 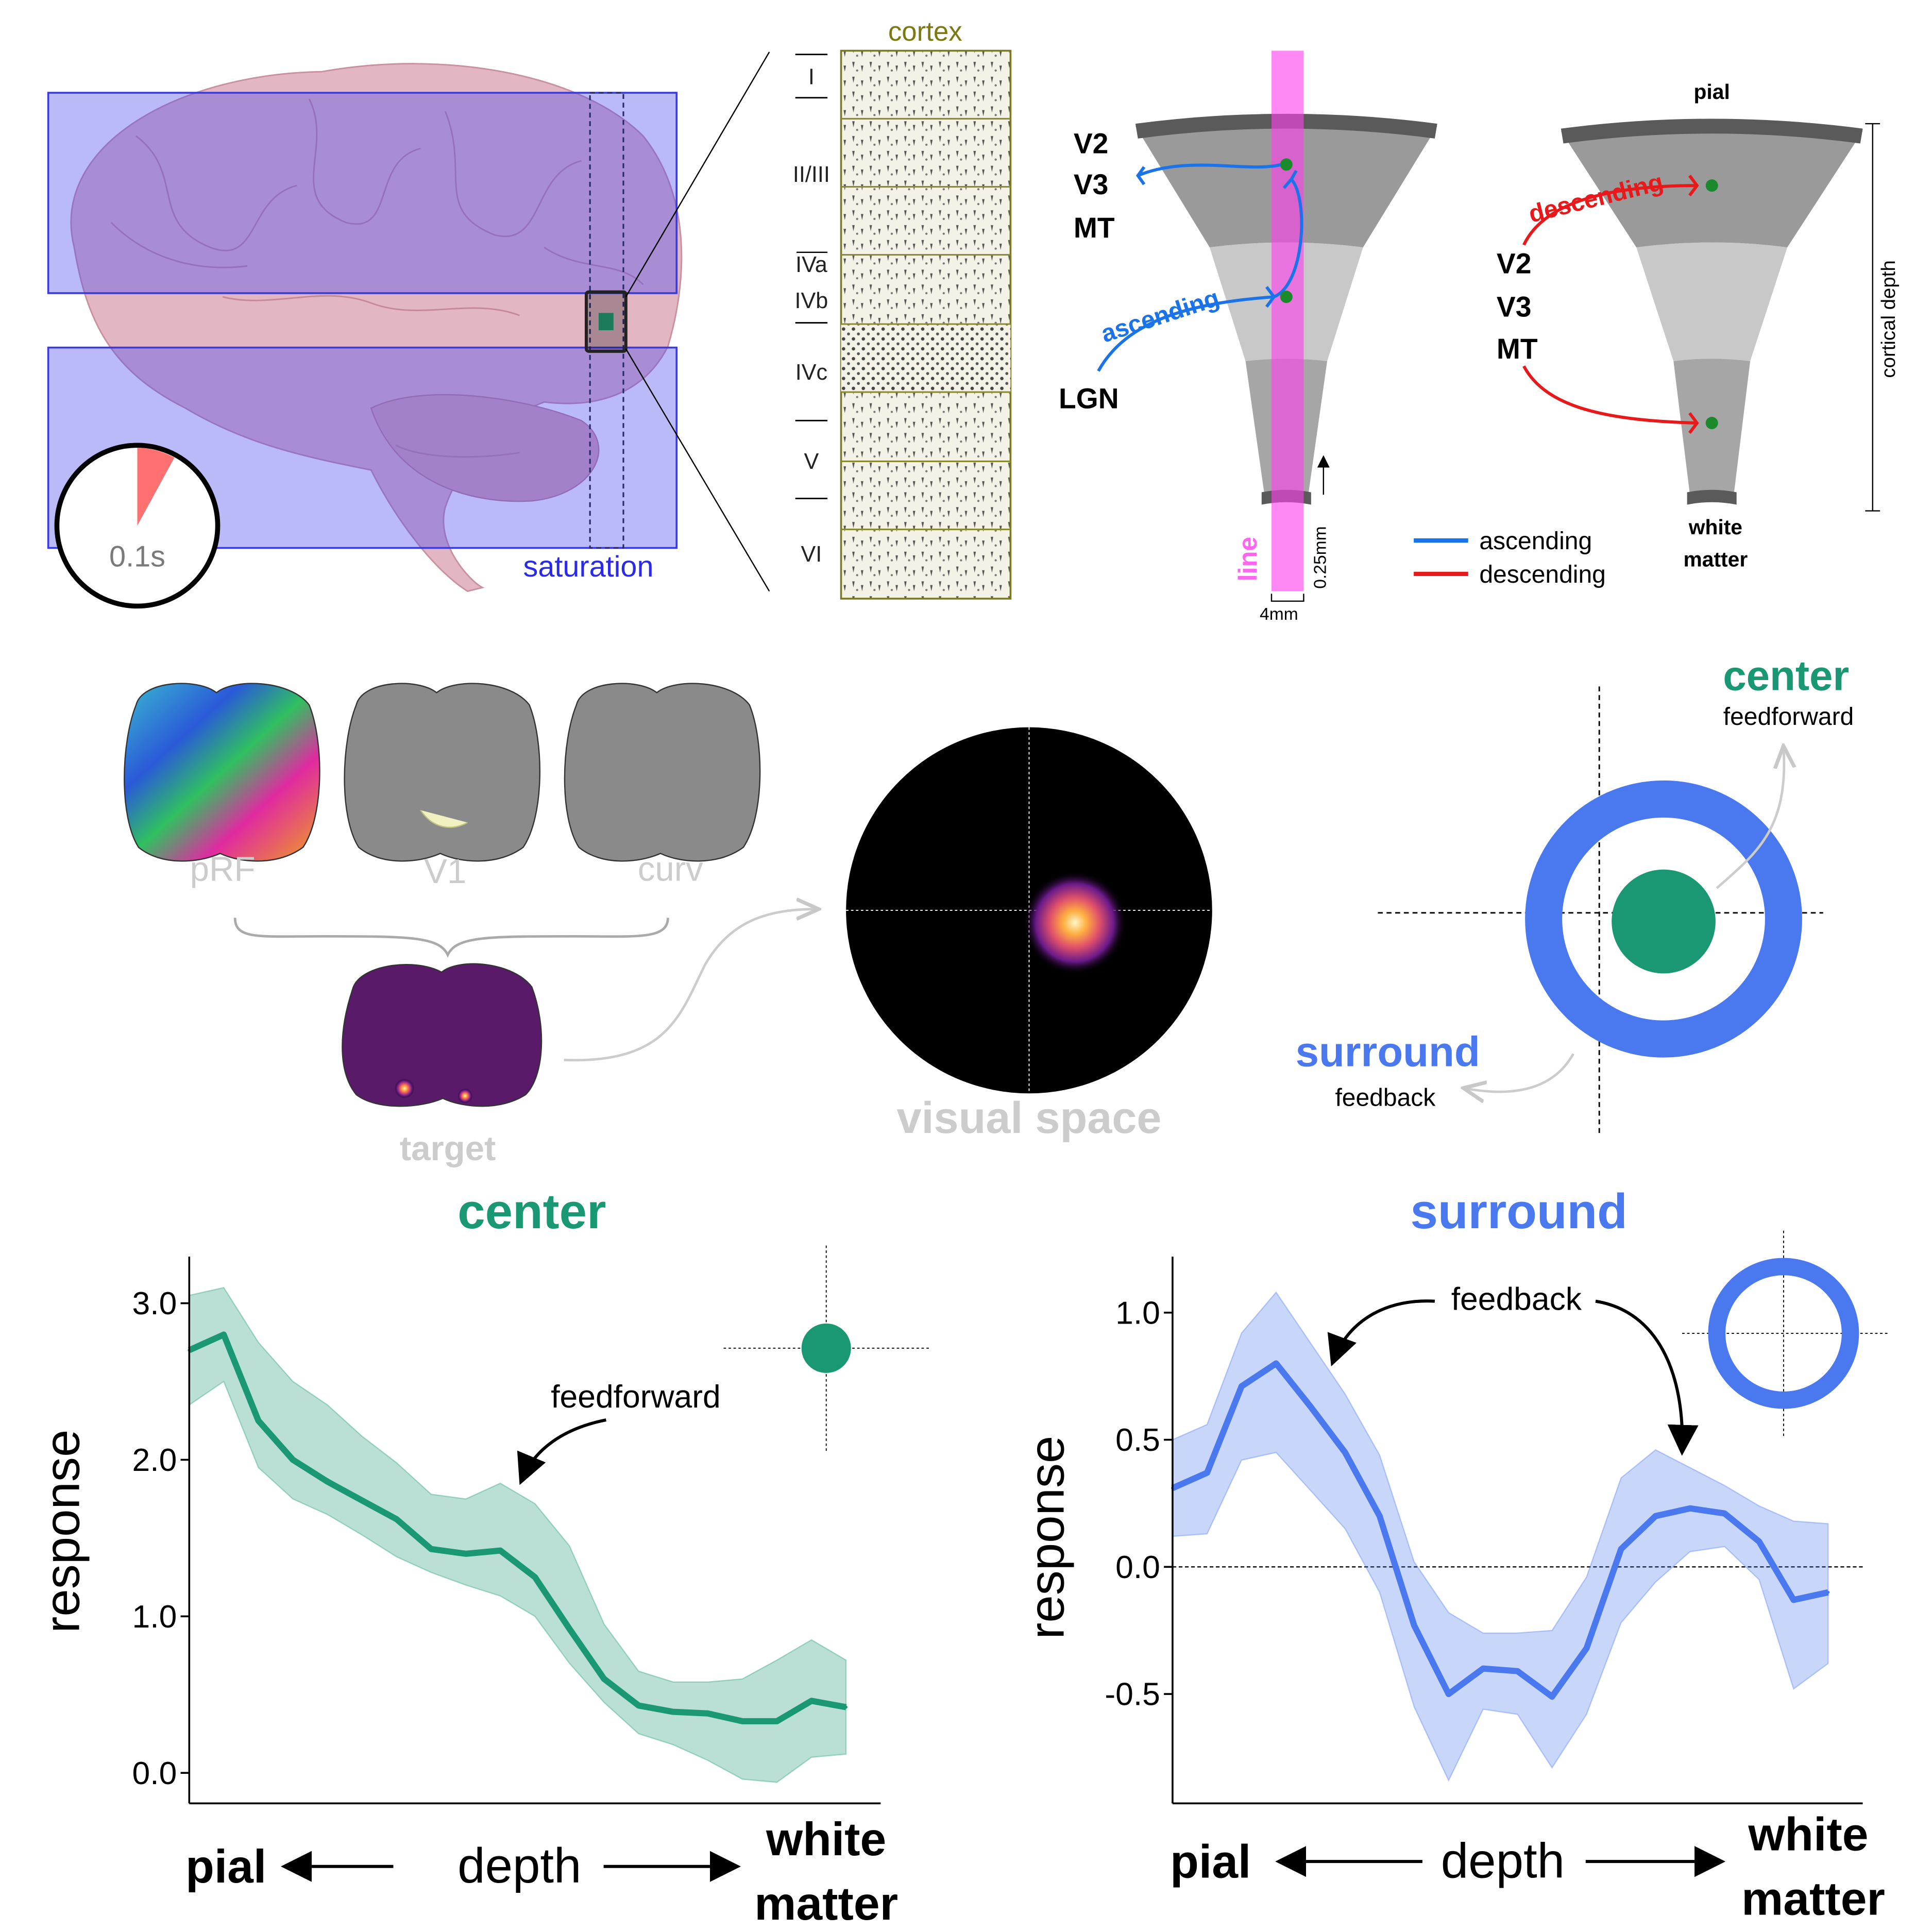 I want to click on area-v3-label: V3, so click(x=1091, y=184).